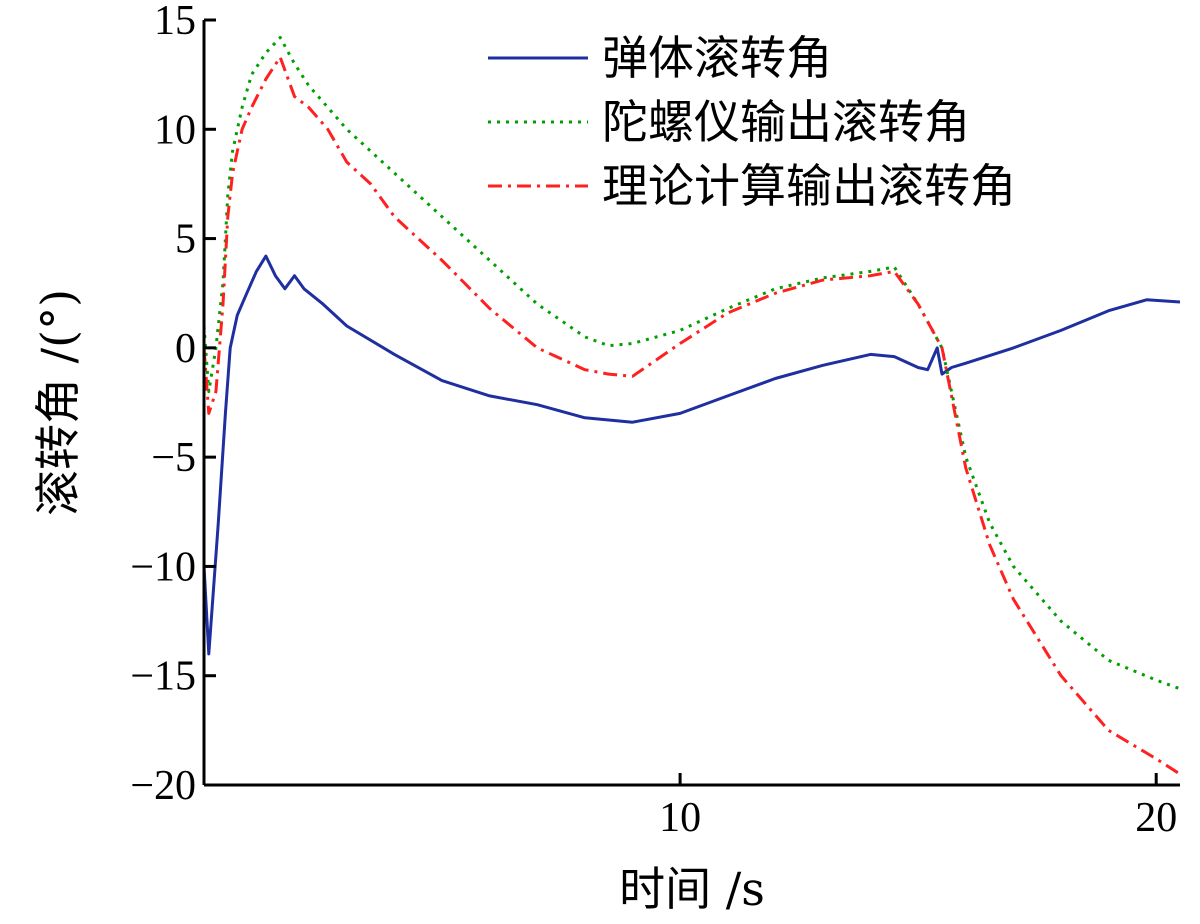 Image resolution: width=1200 pixels, height=924 pixels. Describe the element at coordinates (185, 349) in the screenshot. I see `y-tick-label: 0` at that location.